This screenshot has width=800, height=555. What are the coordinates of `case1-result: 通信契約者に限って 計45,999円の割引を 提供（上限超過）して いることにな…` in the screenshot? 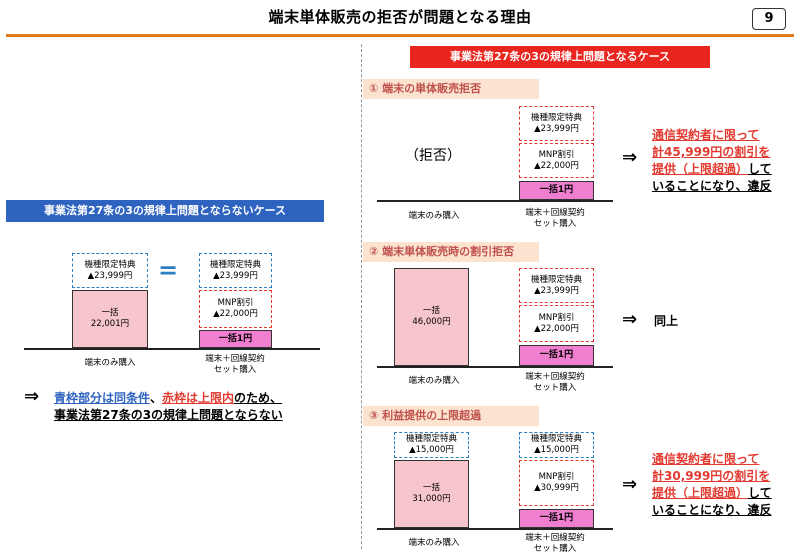 It's located at (725, 161).